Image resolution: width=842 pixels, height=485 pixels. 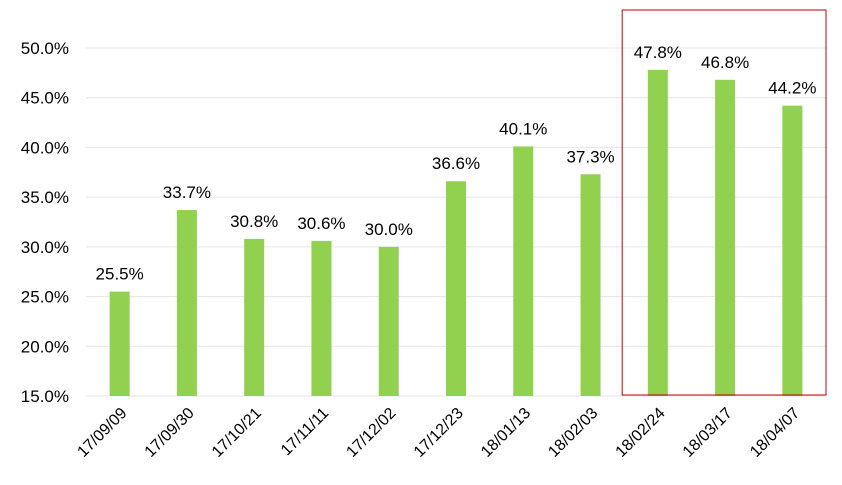 I want to click on data-label: 25.5%, so click(x=120, y=274).